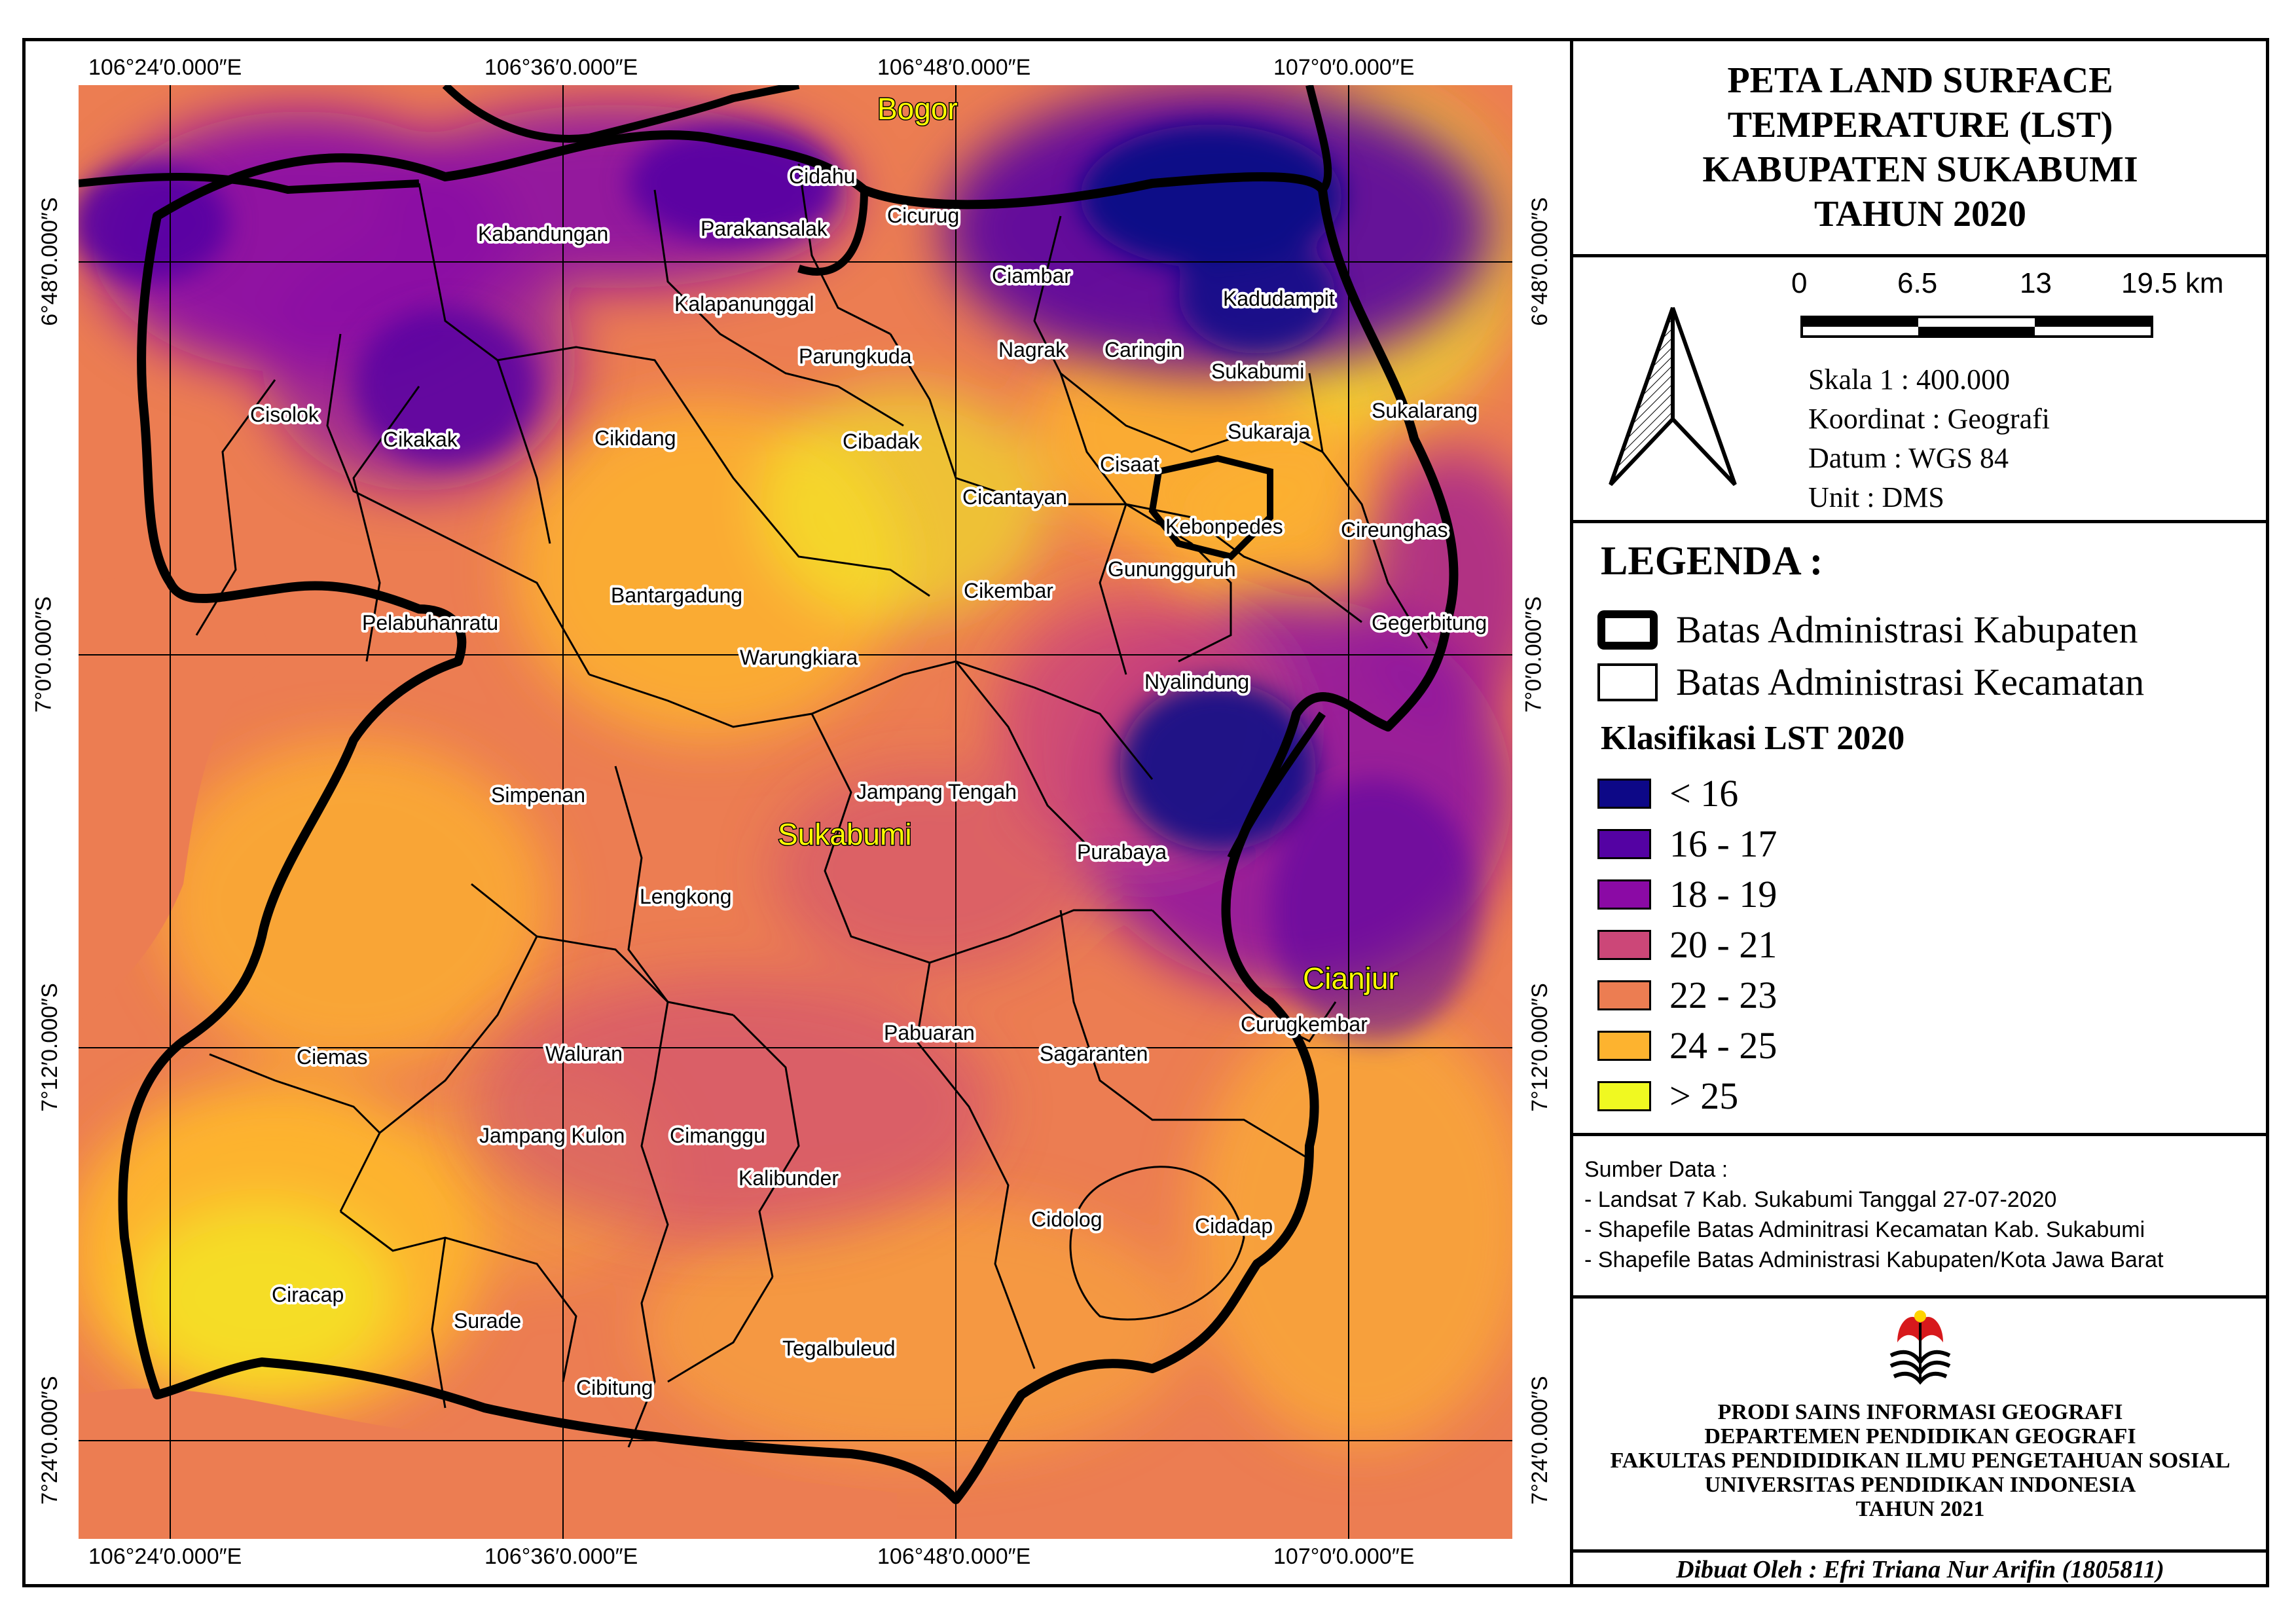  I want to click on lst-class-label: 24 - 25, so click(1723, 1045).